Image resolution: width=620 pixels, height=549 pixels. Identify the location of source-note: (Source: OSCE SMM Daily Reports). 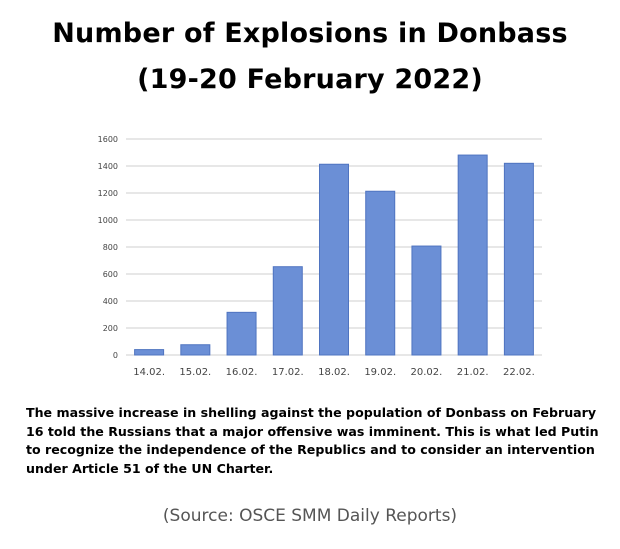
(310, 516).